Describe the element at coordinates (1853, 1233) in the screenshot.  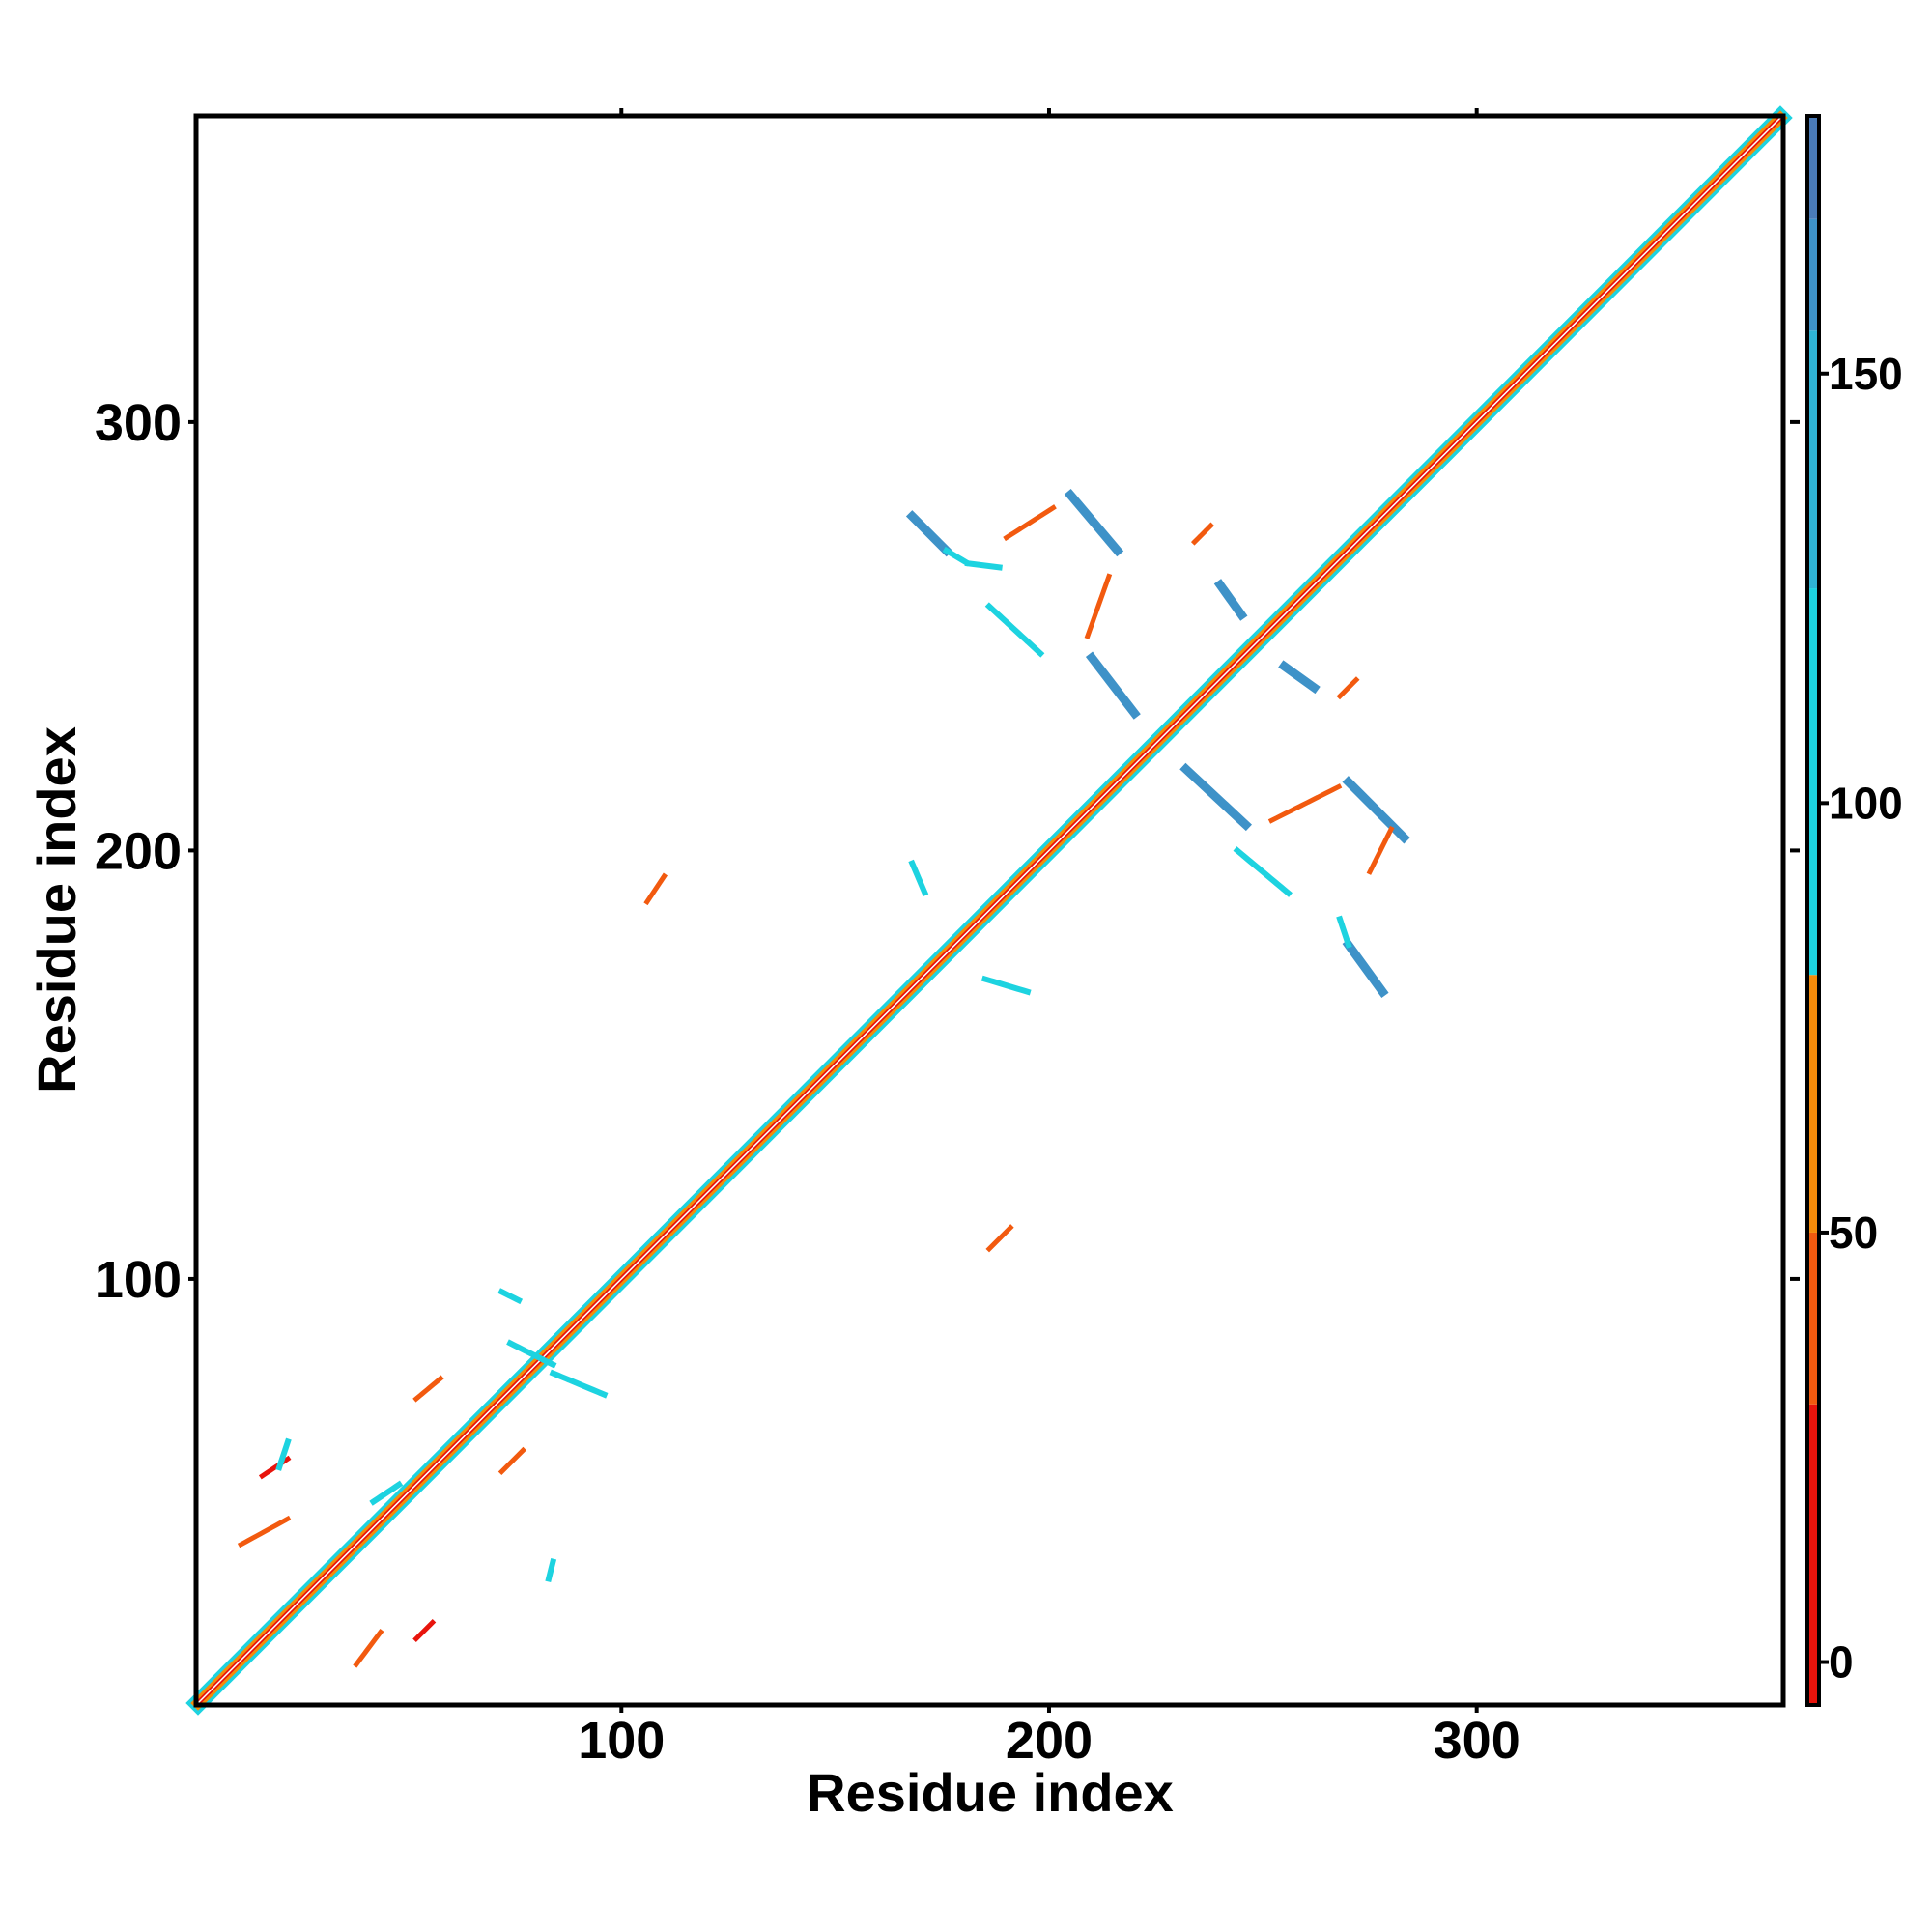
I see `colorbar-tick-label: 50` at that location.